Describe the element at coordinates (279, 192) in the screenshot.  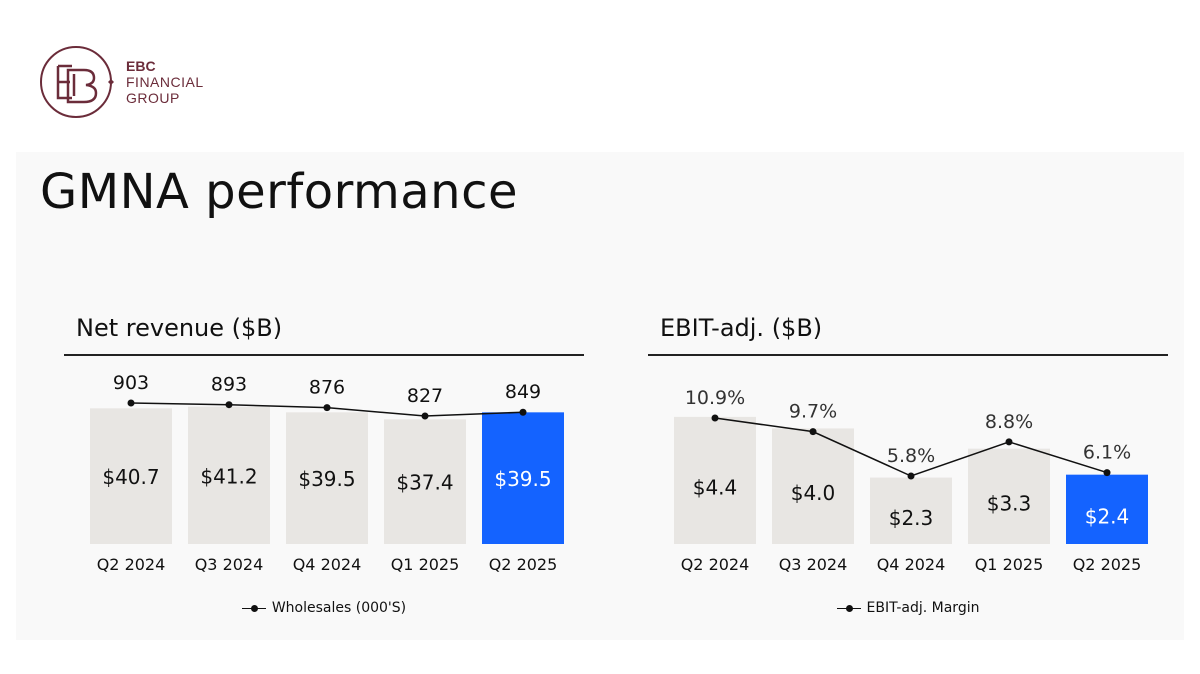
I see `page-title: GMNA performance` at that location.